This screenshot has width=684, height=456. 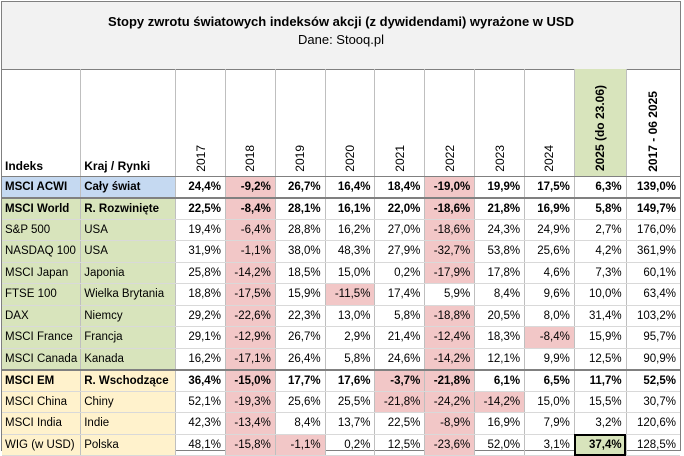 What do you see at coordinates (653, 402) in the screenshot?
I see `cumulative-return-cell: 30,7%` at bounding box center [653, 402].